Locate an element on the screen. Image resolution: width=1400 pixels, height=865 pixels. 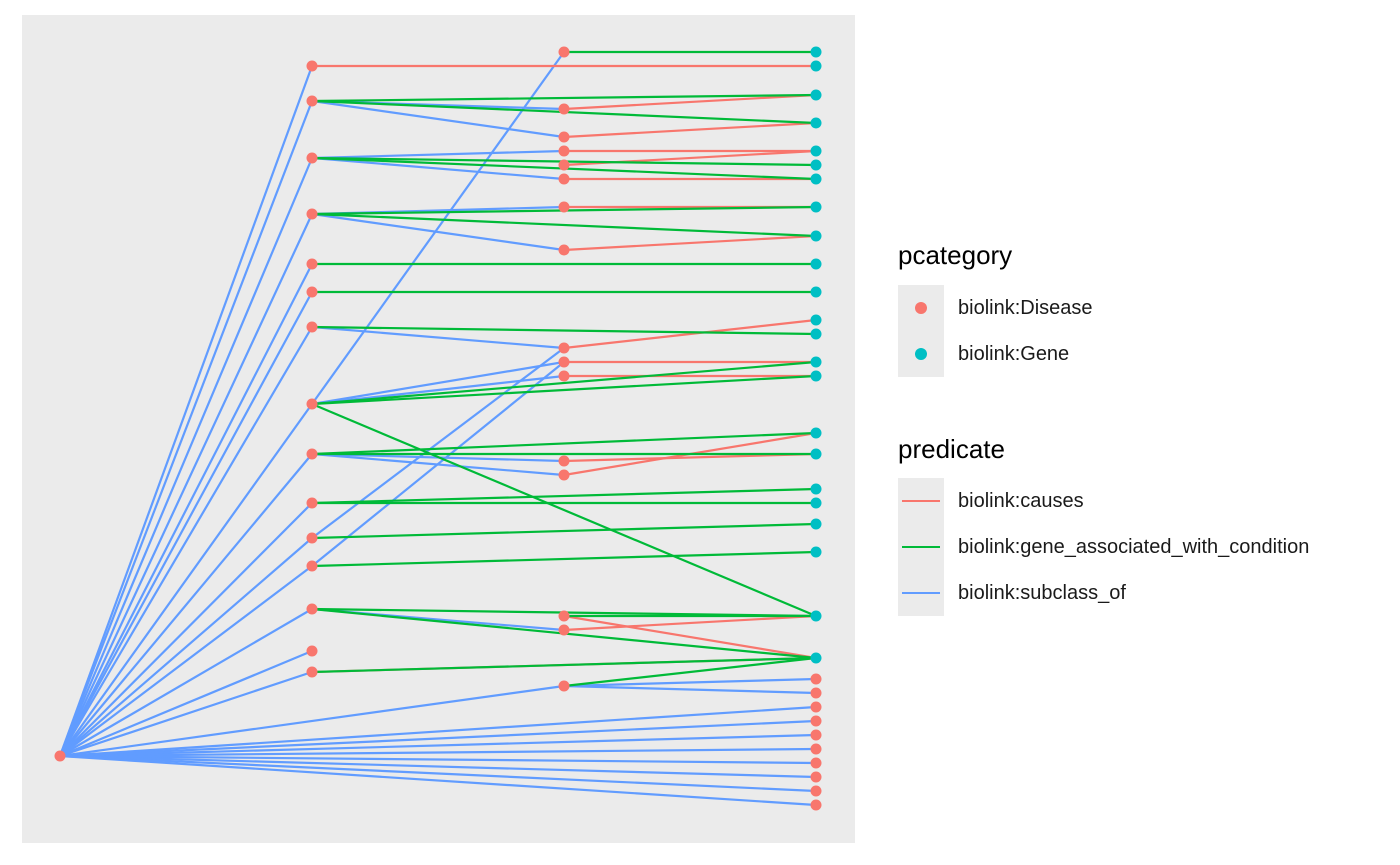
legend-key-gene is located at coordinates (921, 354).